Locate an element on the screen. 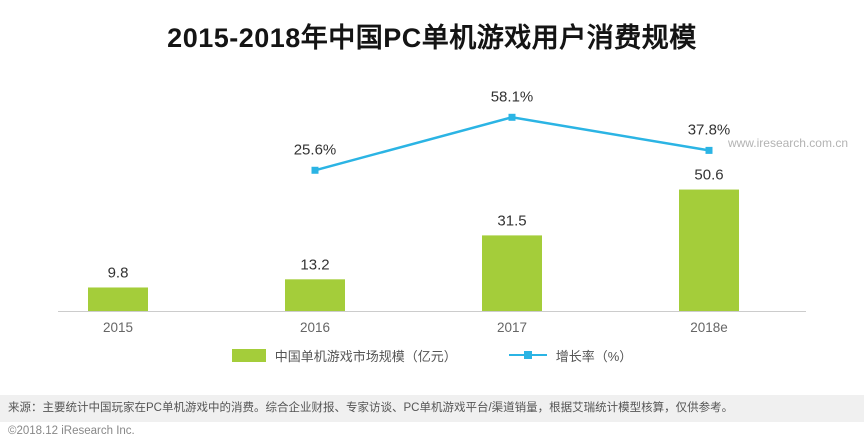 The width and height of the screenshot is (864, 444). bar-series-swatch is located at coordinates (248, 355).